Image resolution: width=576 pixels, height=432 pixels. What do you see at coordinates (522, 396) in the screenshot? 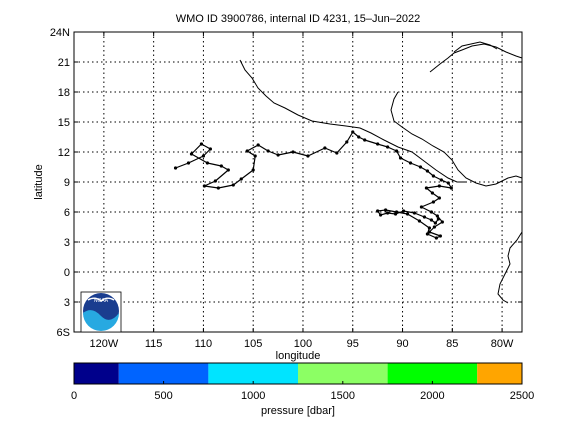
I see `colorbar-tick-label: 2500` at bounding box center [522, 396].